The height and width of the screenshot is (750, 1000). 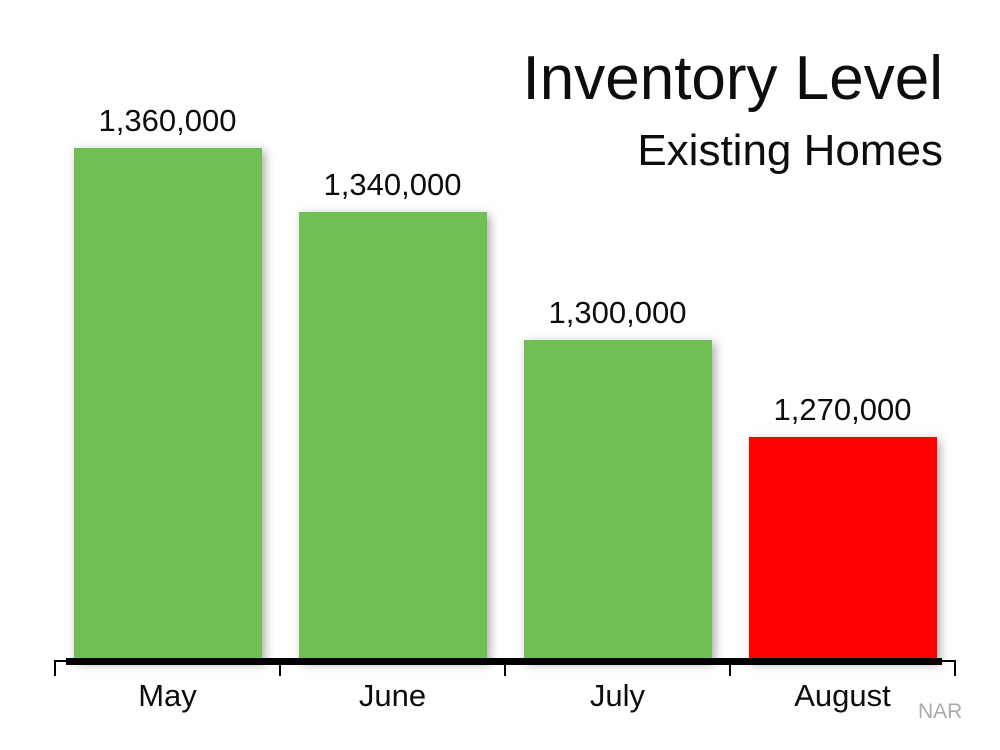 What do you see at coordinates (842, 548) in the screenshot?
I see `bar-august` at bounding box center [842, 548].